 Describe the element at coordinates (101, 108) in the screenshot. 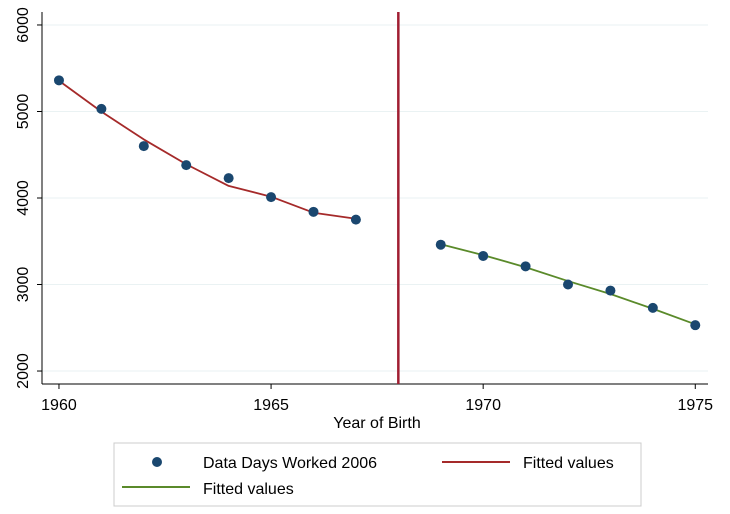

I see `data-point-1961` at that location.